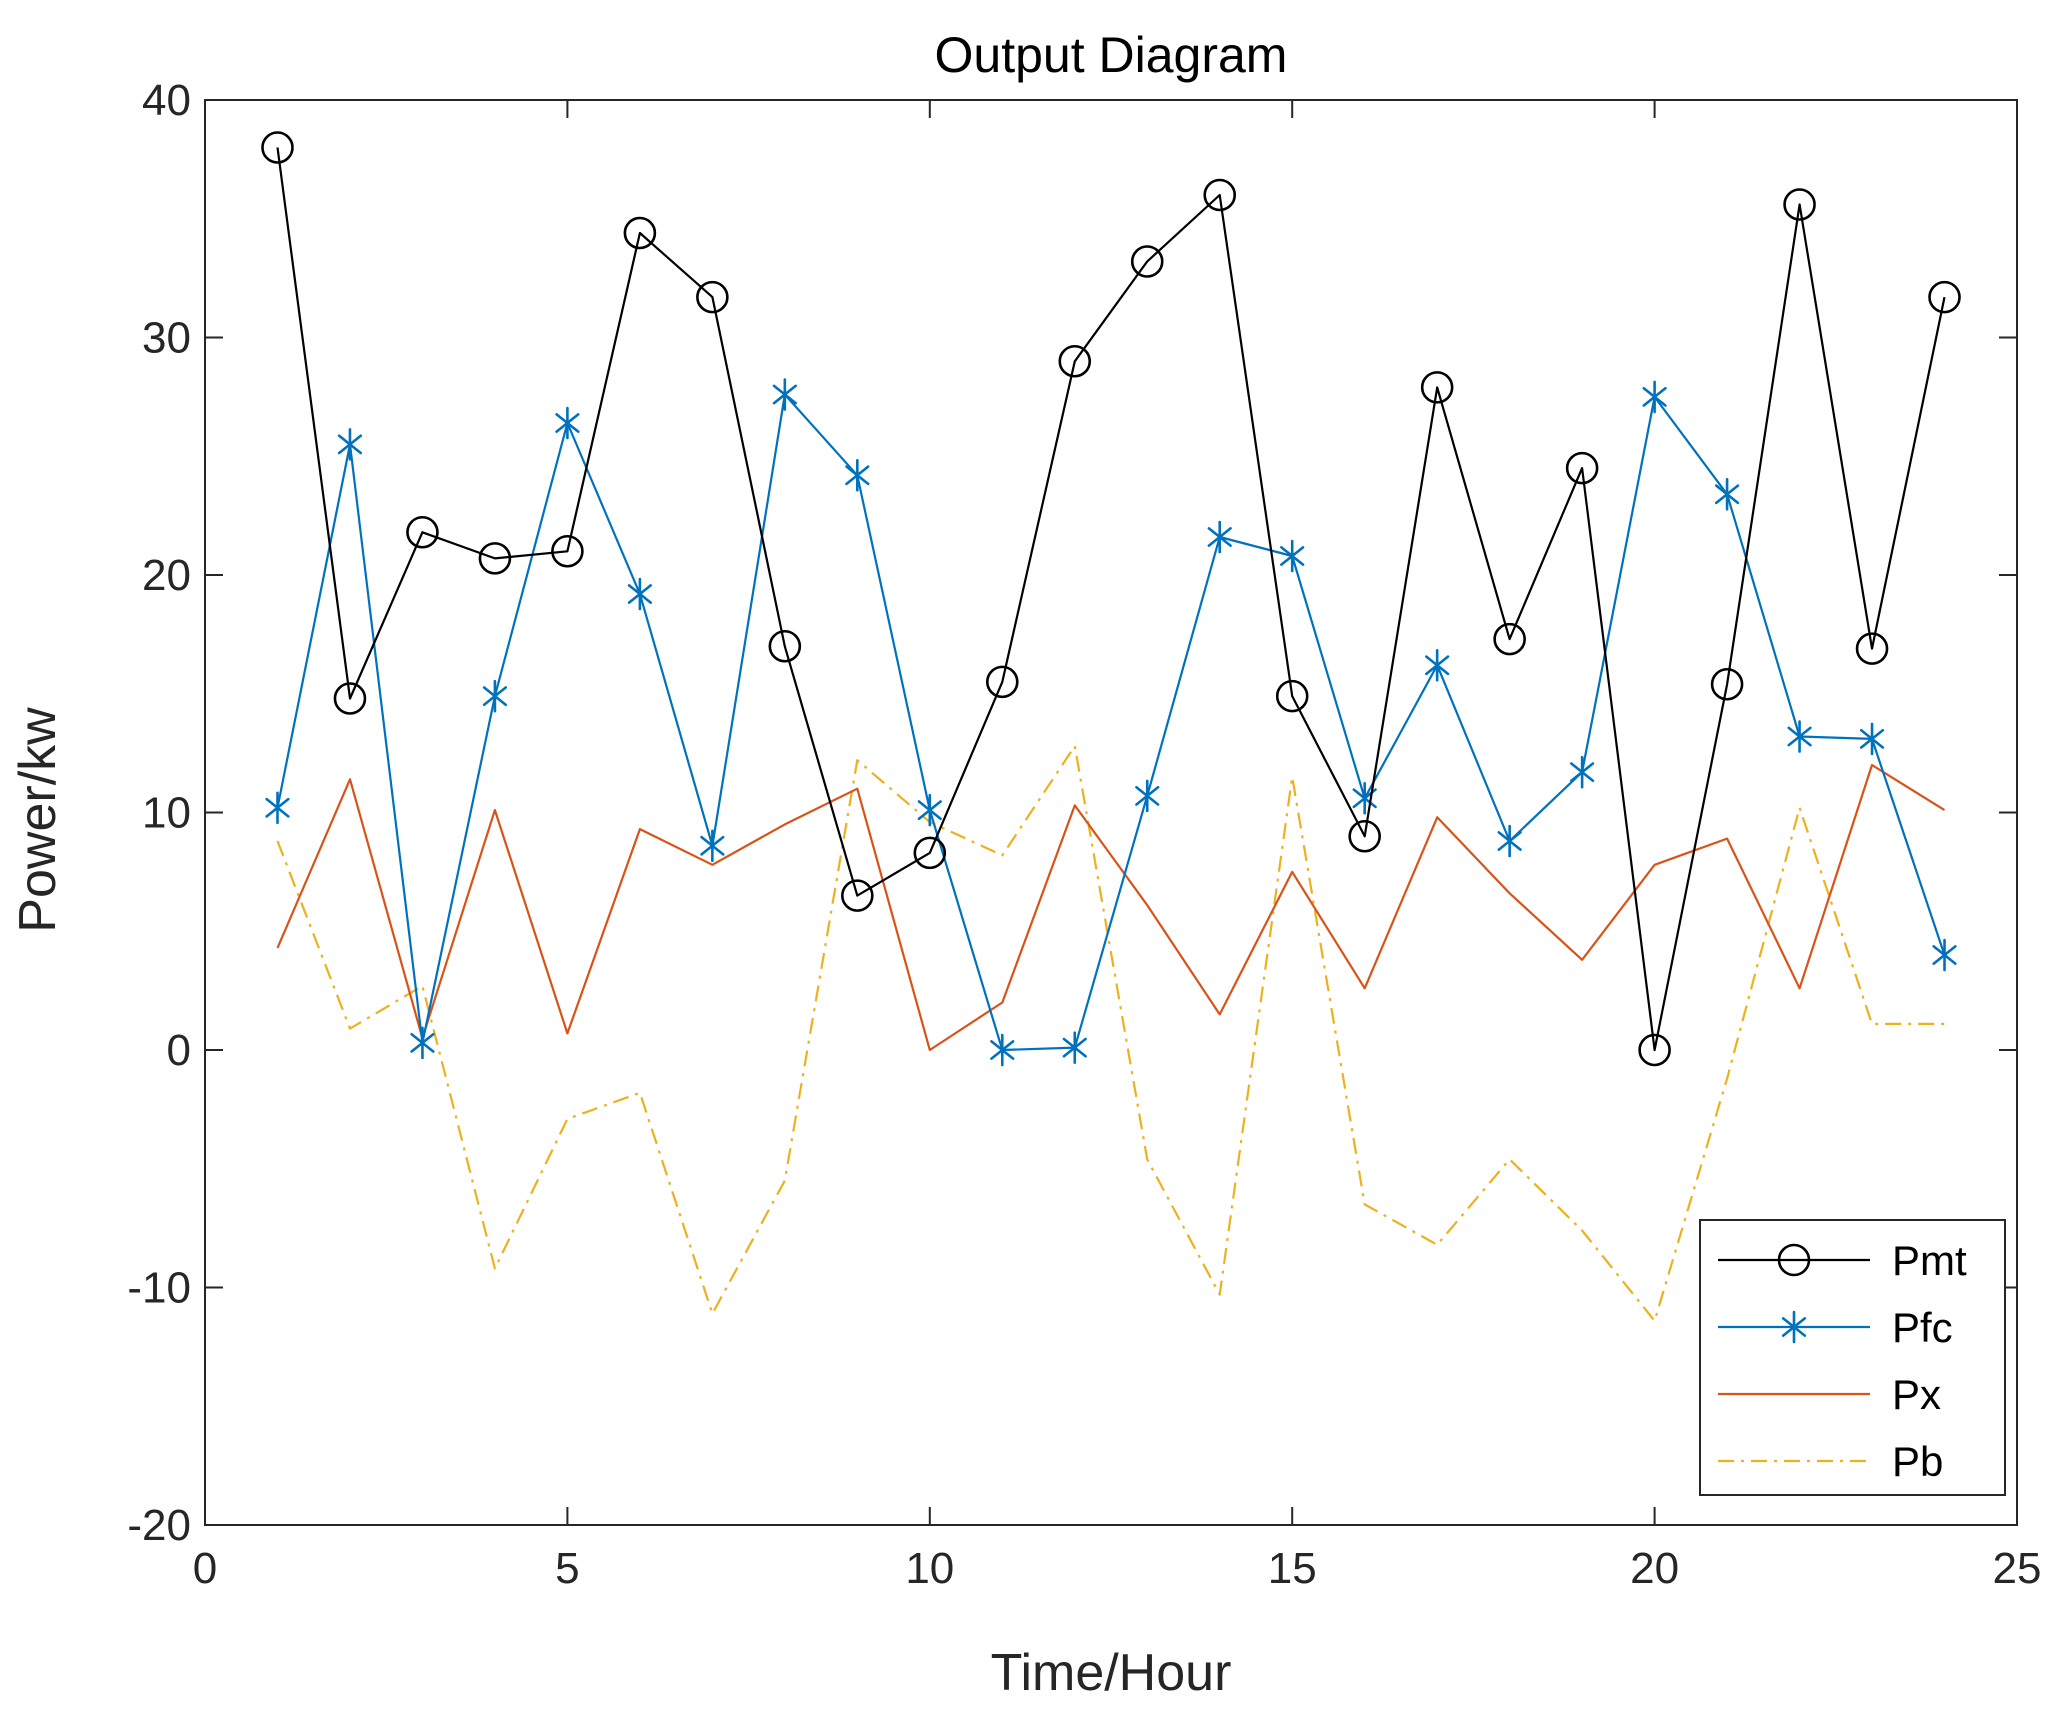 Image resolution: width=2060 pixels, height=1715 pixels. What do you see at coordinates (179, 1050) in the screenshot?
I see `y-tick-label: 0` at bounding box center [179, 1050].